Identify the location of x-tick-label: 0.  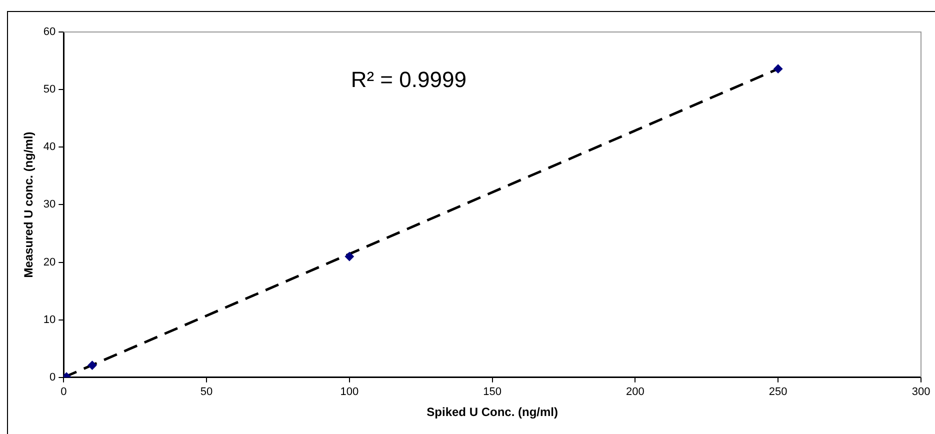
(63, 392).